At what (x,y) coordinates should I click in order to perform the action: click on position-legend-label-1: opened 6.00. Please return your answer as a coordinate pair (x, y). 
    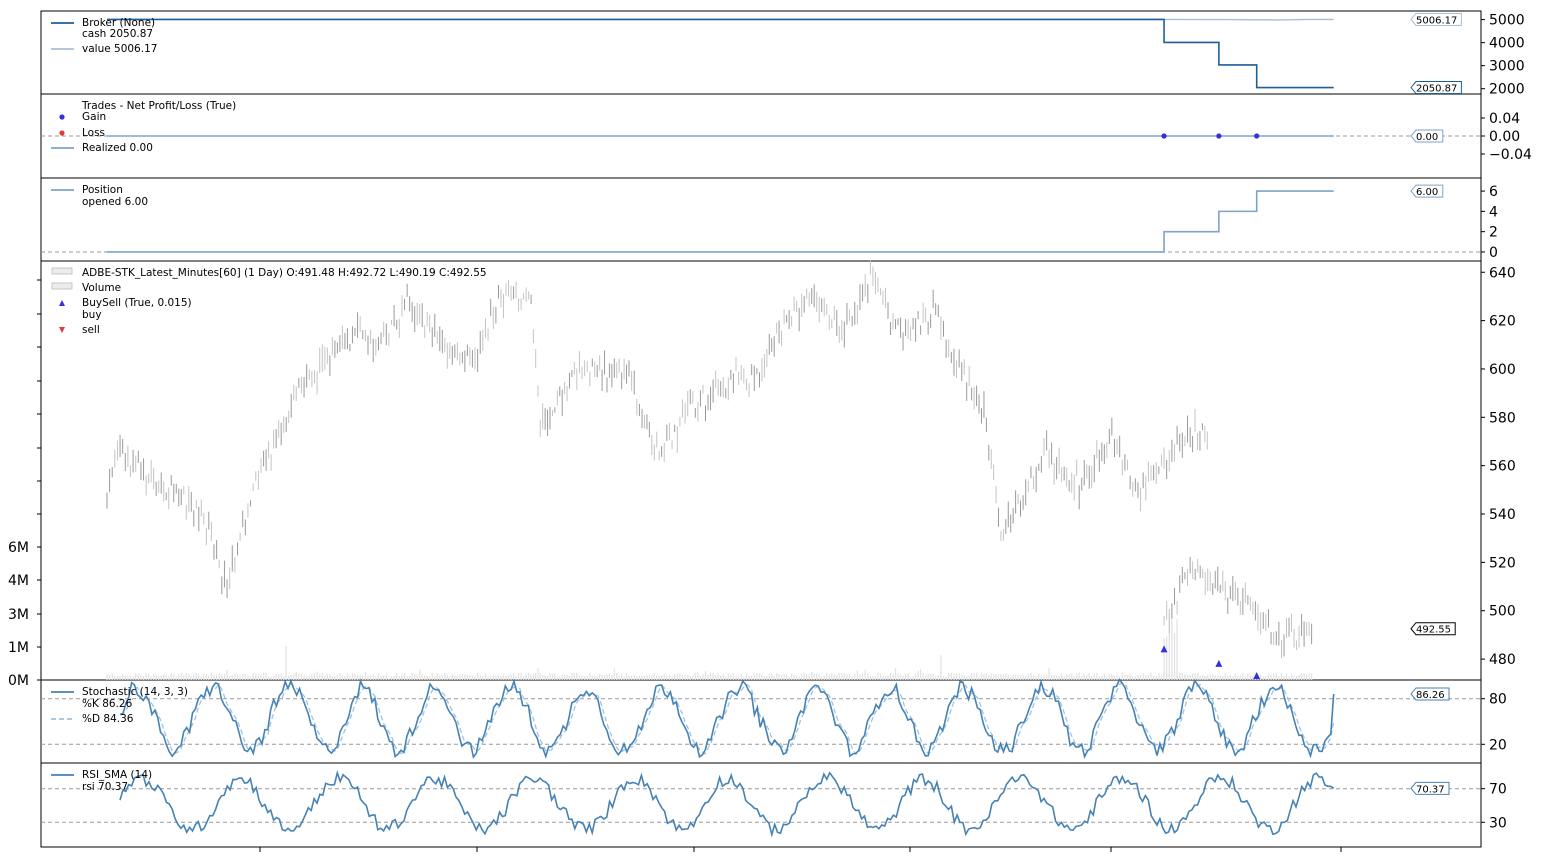
    Looking at the image, I should click on (115, 202).